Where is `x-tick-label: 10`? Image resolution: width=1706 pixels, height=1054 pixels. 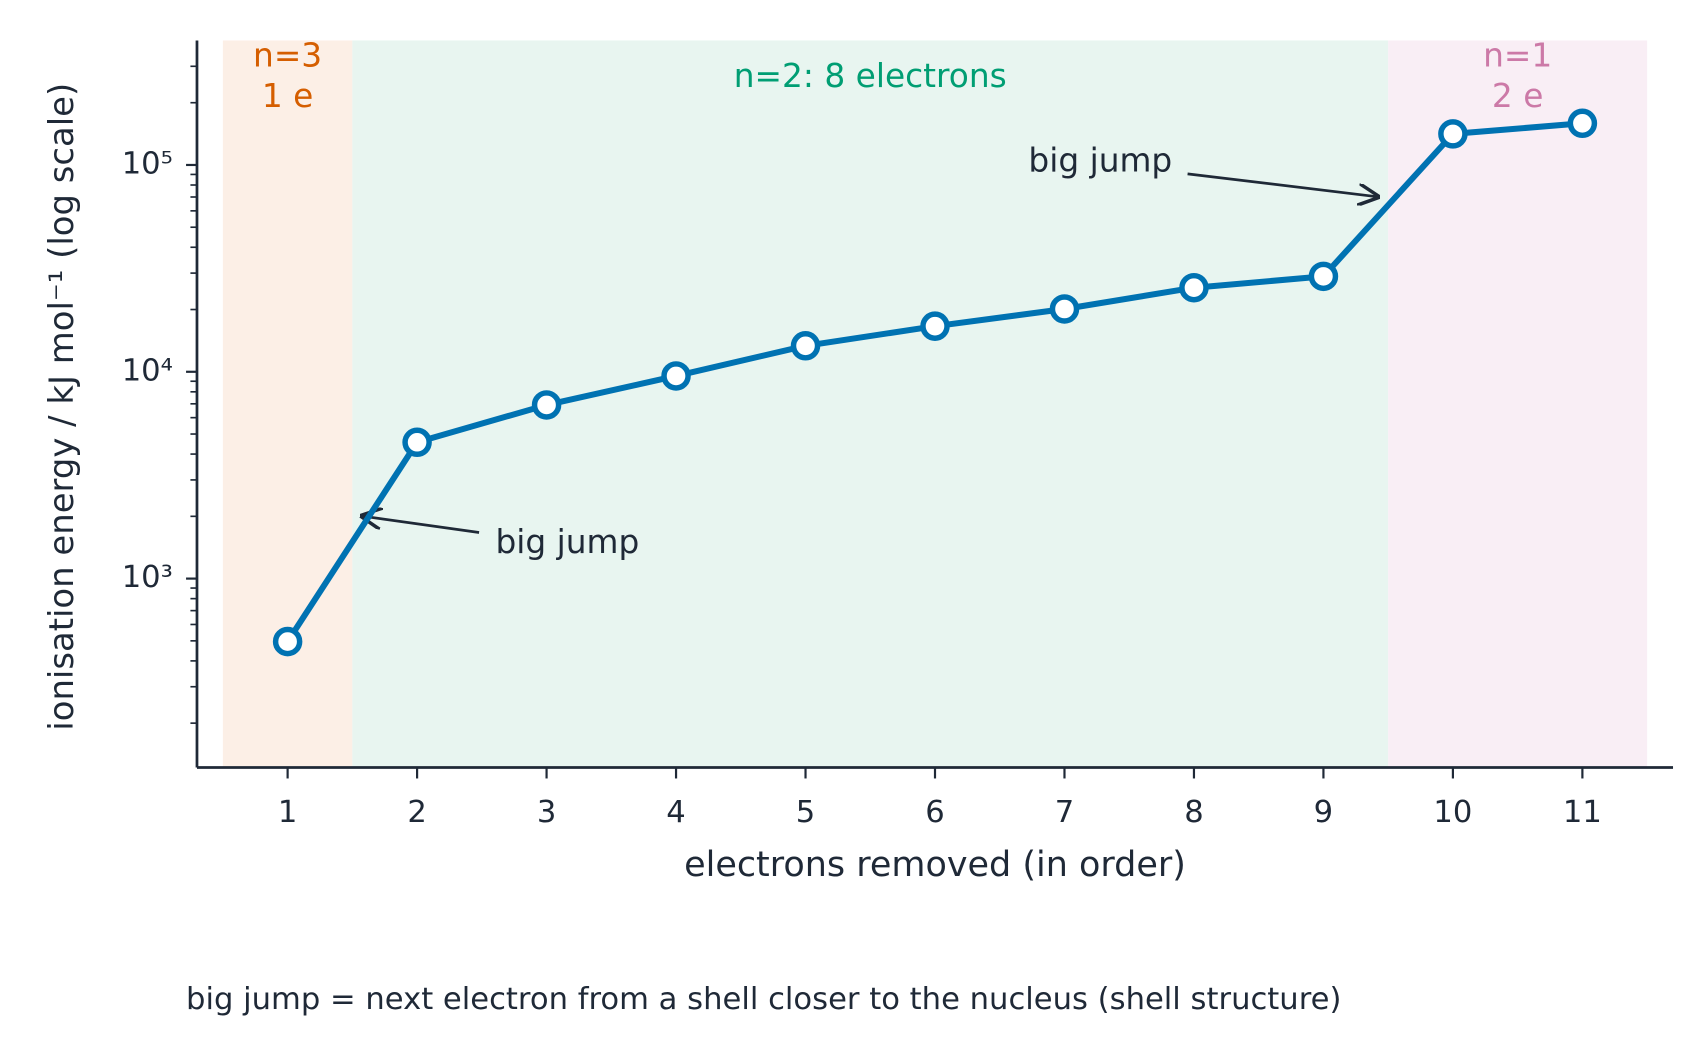
x-tick-label: 10 is located at coordinates (1452, 812).